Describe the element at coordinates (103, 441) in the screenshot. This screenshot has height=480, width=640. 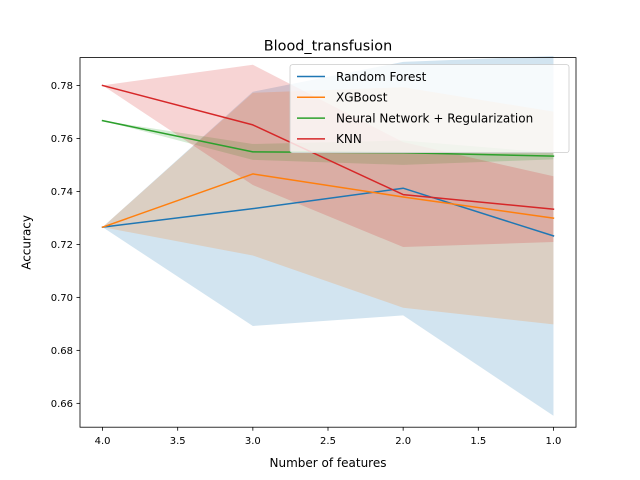
I see `x-tick-label: 4.0` at that location.